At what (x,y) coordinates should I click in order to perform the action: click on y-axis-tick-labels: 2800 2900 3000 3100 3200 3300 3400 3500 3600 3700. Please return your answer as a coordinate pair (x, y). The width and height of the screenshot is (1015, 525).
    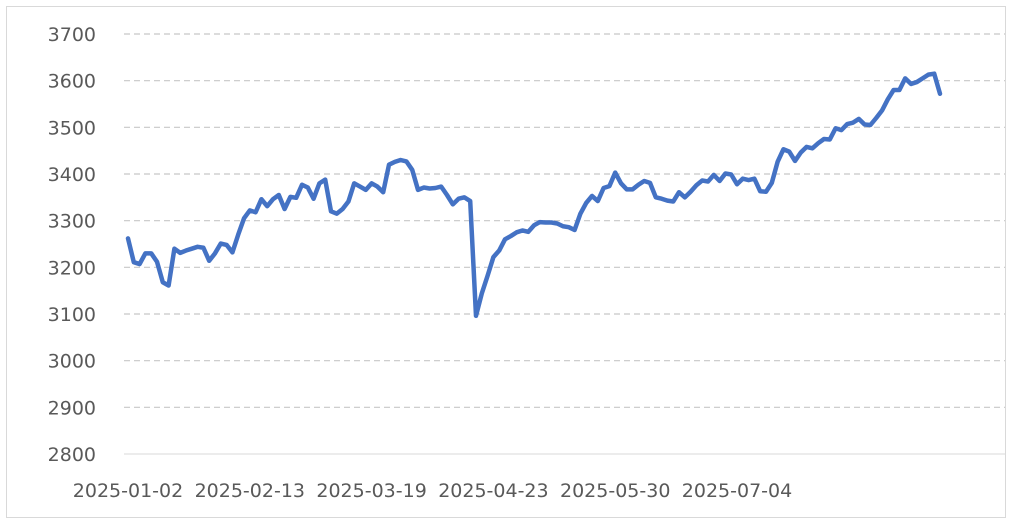
    Looking at the image, I should click on (72, 245).